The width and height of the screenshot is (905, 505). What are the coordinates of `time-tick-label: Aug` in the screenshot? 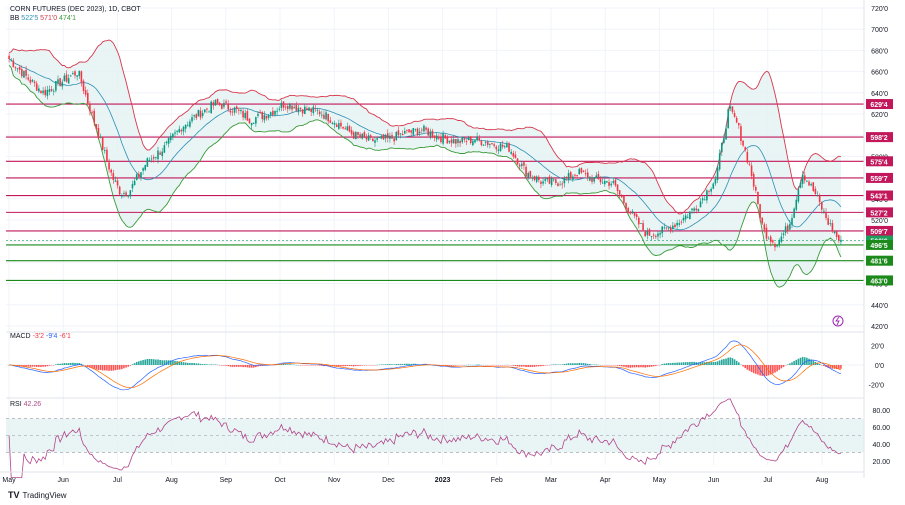 It's located at (822, 480).